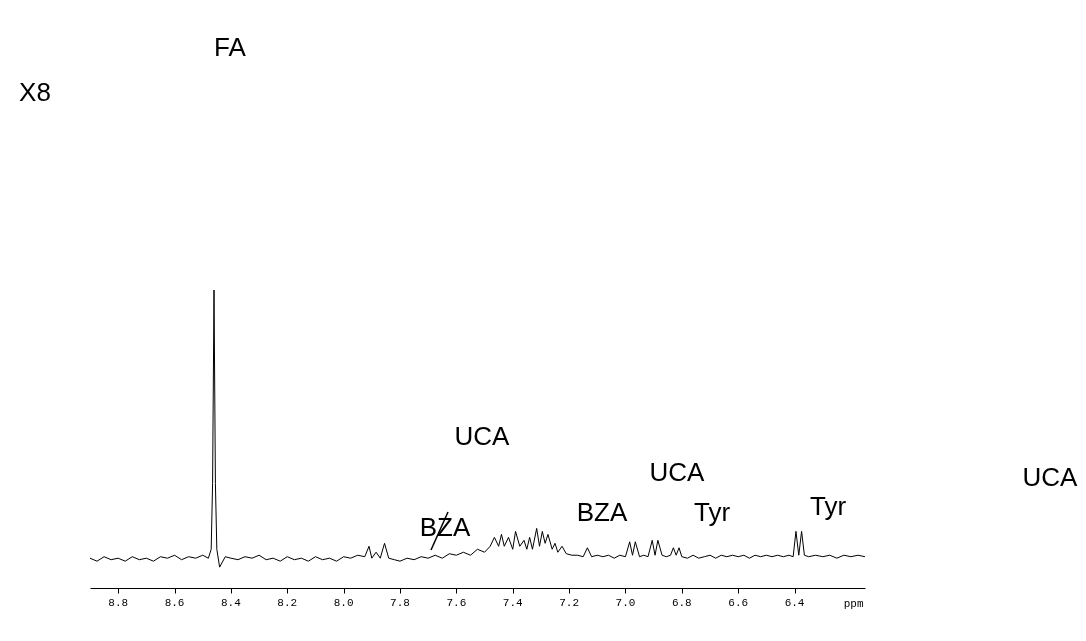 The height and width of the screenshot is (641, 1086). I want to click on x-tick-label: 6.8, so click(681, 603).